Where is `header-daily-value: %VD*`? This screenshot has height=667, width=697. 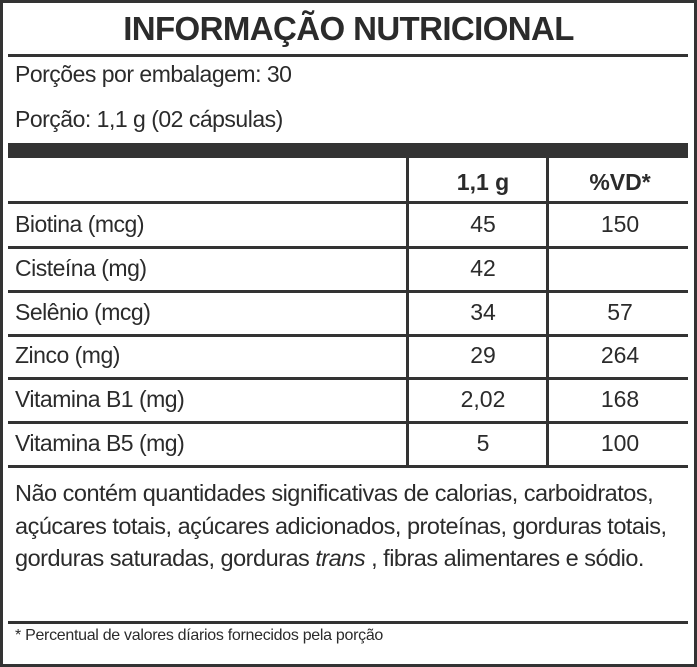
header-daily-value: %VD* is located at coordinates (620, 182).